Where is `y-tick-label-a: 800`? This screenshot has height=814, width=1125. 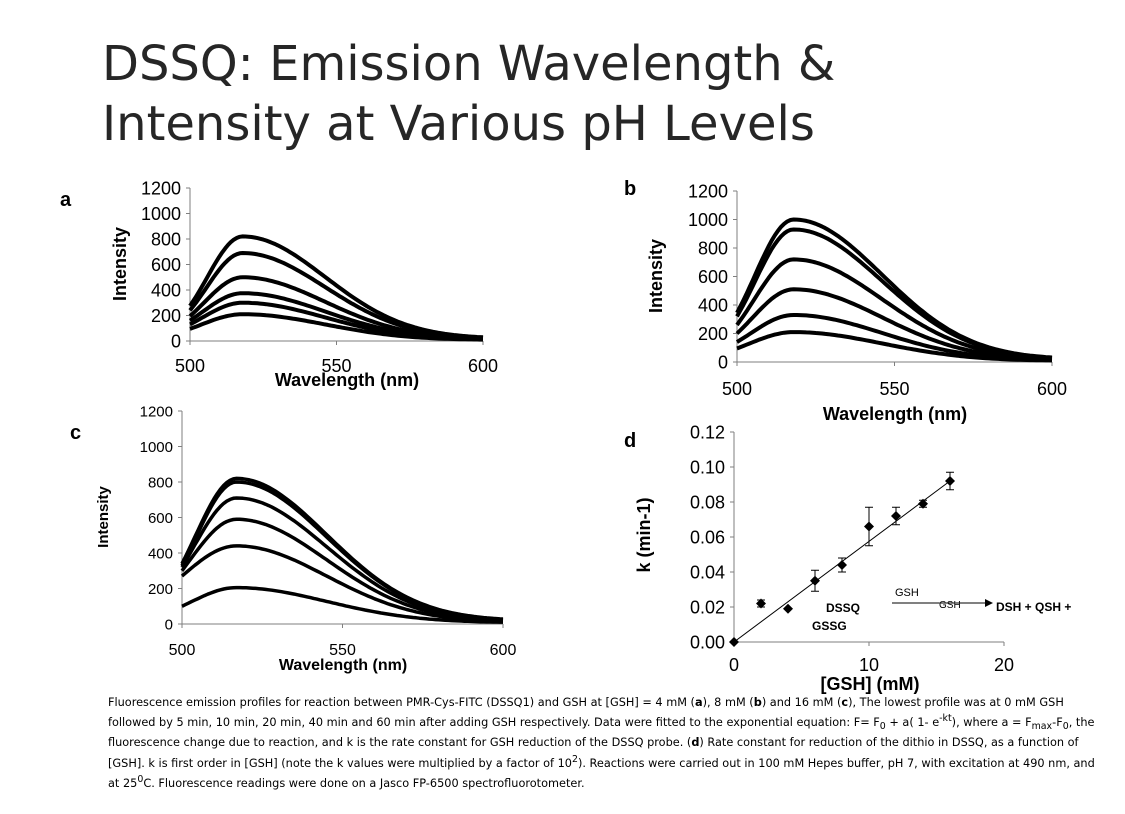 y-tick-label-a: 800 is located at coordinates (166, 239).